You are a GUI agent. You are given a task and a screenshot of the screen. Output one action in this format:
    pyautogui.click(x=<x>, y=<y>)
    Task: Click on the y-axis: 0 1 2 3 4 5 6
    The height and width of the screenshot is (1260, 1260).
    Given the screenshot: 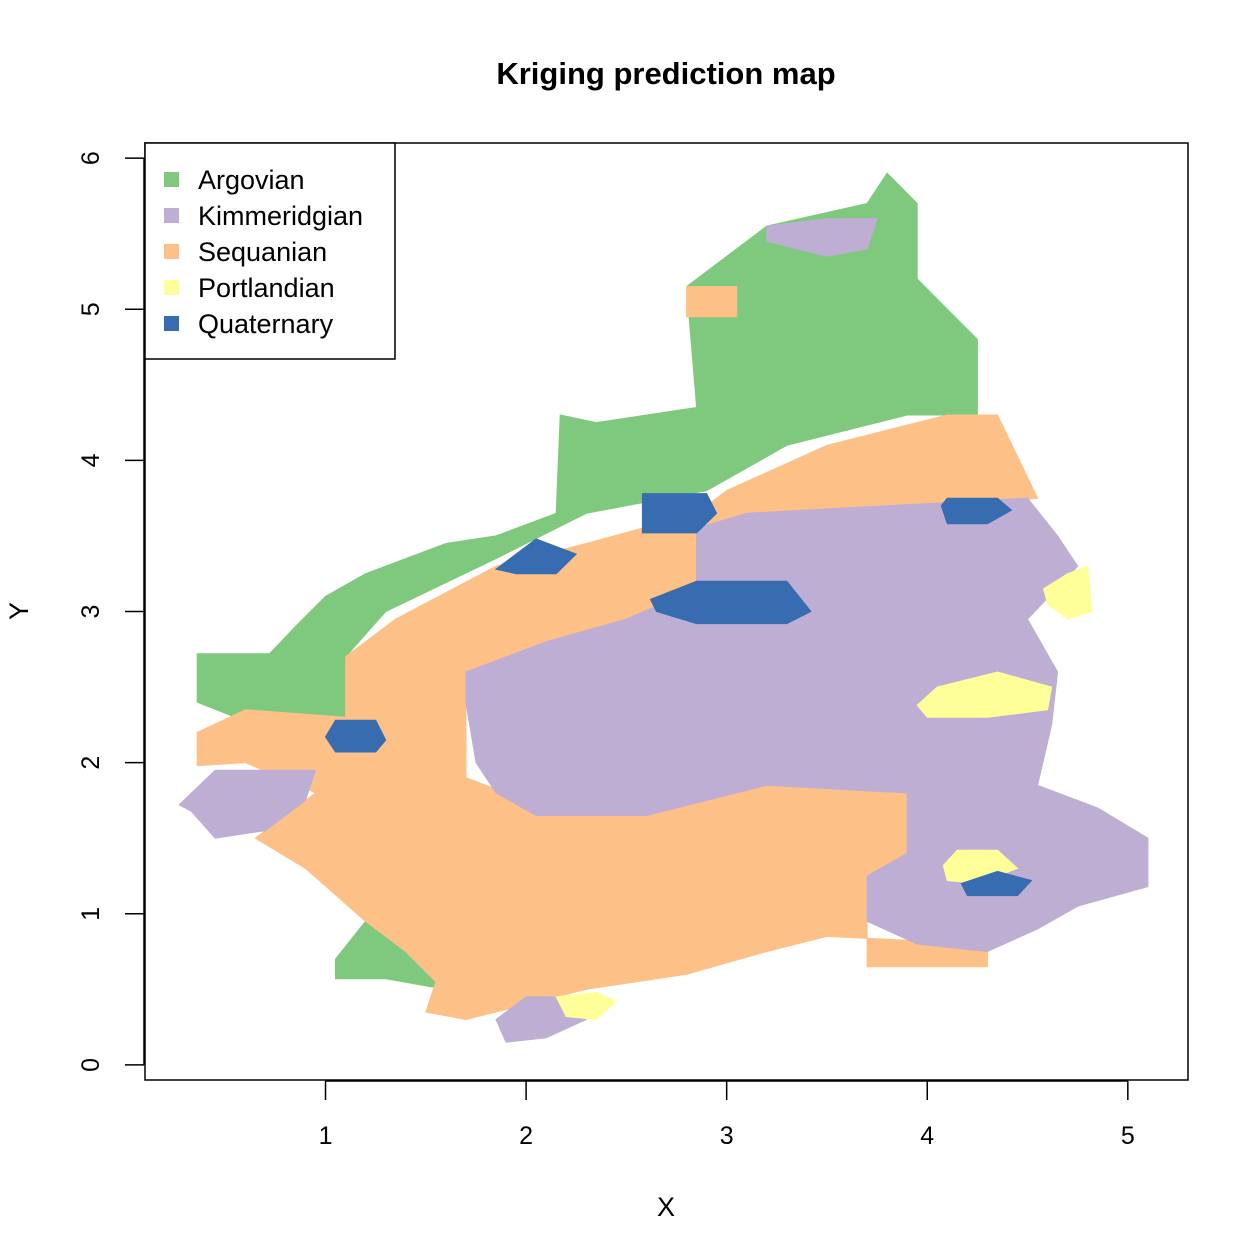 What is the action you would take?
    pyautogui.click(x=111, y=611)
    